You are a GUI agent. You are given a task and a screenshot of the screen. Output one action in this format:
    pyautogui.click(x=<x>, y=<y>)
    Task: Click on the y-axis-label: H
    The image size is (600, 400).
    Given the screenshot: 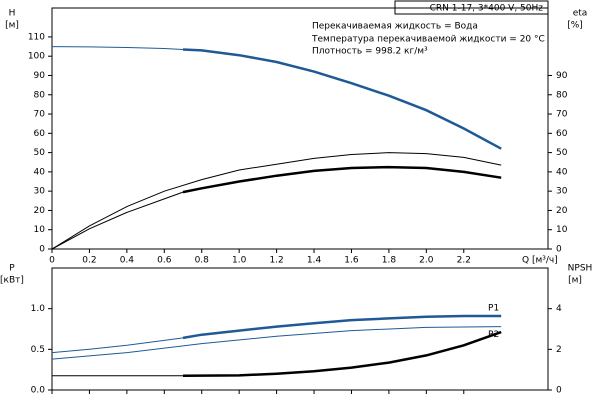 What is the action you would take?
    pyautogui.click(x=12, y=14)
    